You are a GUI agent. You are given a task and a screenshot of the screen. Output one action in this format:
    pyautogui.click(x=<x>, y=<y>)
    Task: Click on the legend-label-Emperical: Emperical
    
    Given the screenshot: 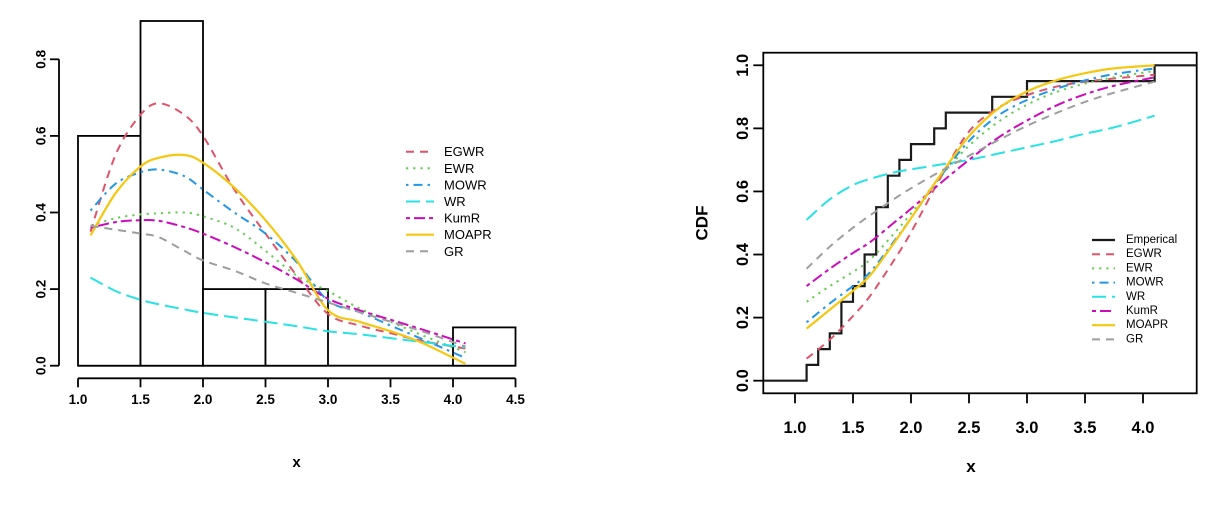 What is the action you would take?
    pyautogui.click(x=1151, y=240)
    